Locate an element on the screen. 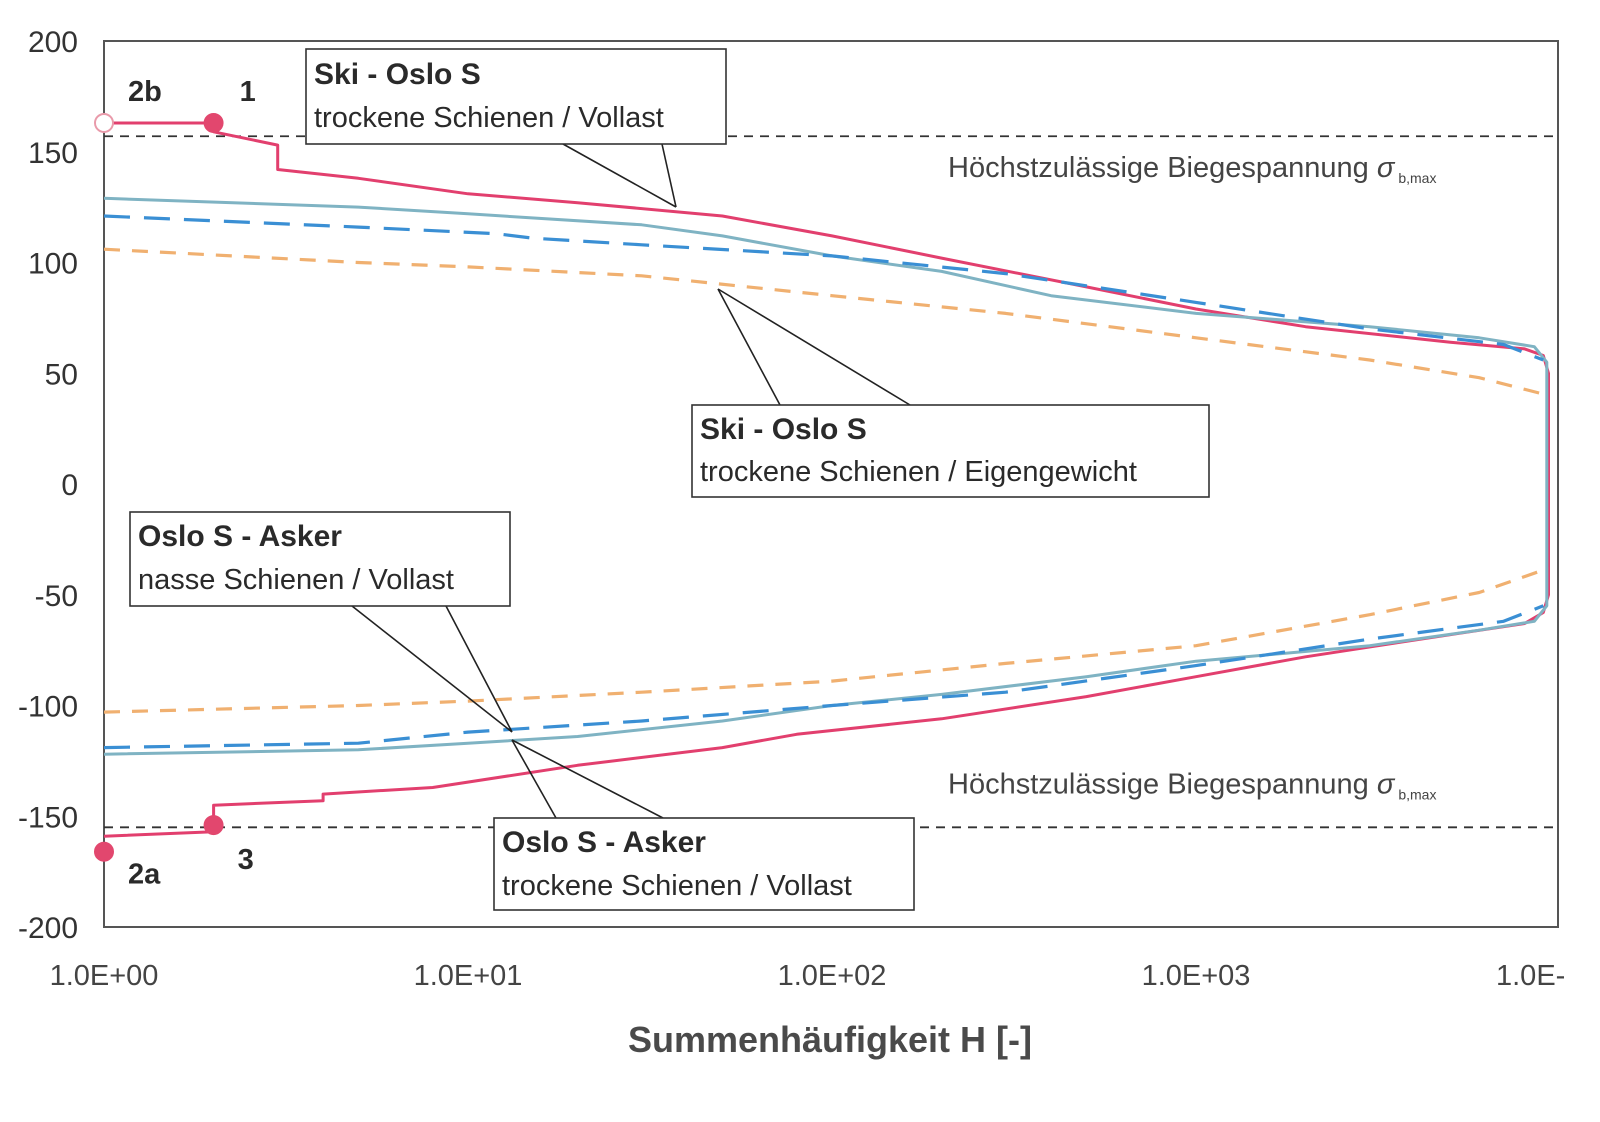  y-tick-label: 200 is located at coordinates (53, 42).